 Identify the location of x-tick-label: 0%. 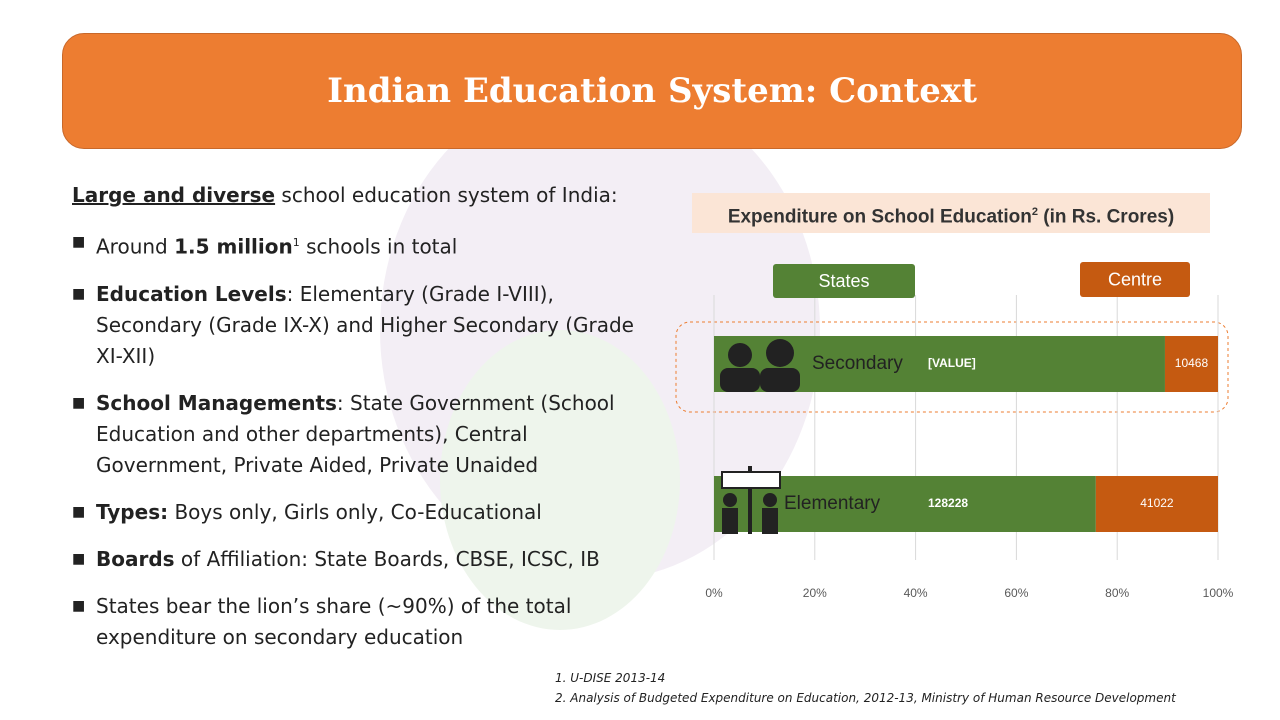
(714, 593).